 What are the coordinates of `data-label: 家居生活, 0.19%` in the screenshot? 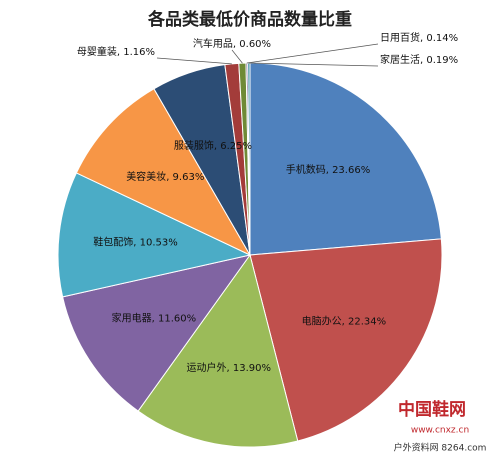 It's located at (419, 59).